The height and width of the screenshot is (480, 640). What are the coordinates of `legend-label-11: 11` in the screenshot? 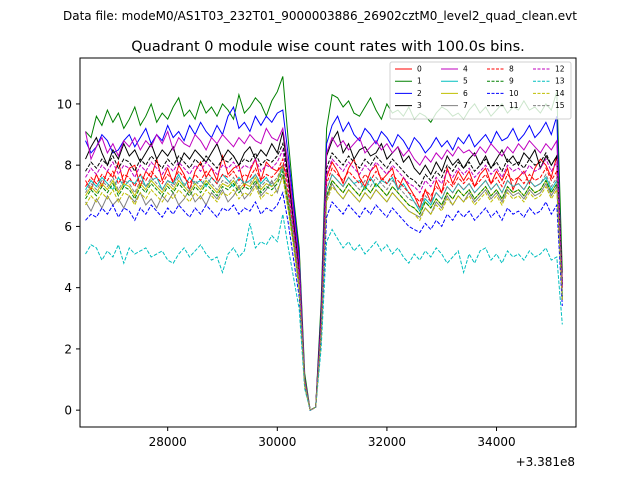 It's located at (514, 105).